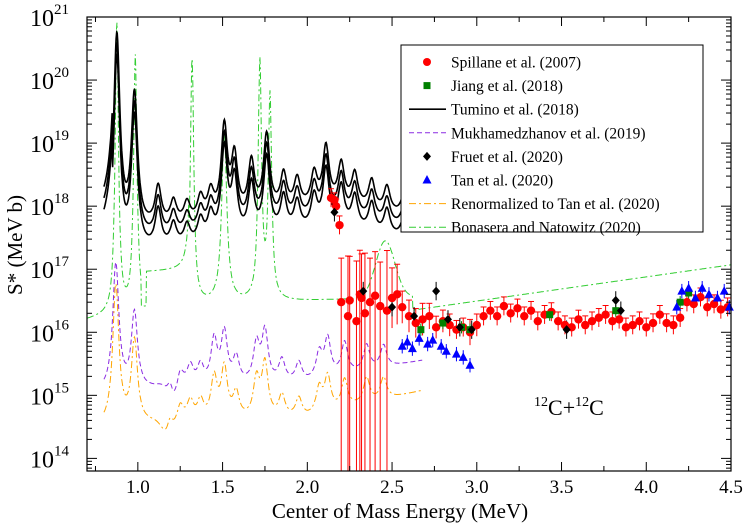 Image resolution: width=747 pixels, height=527 pixels. Describe the element at coordinates (596, 407) in the screenshot. I see `annotation-element-b: C` at that location.